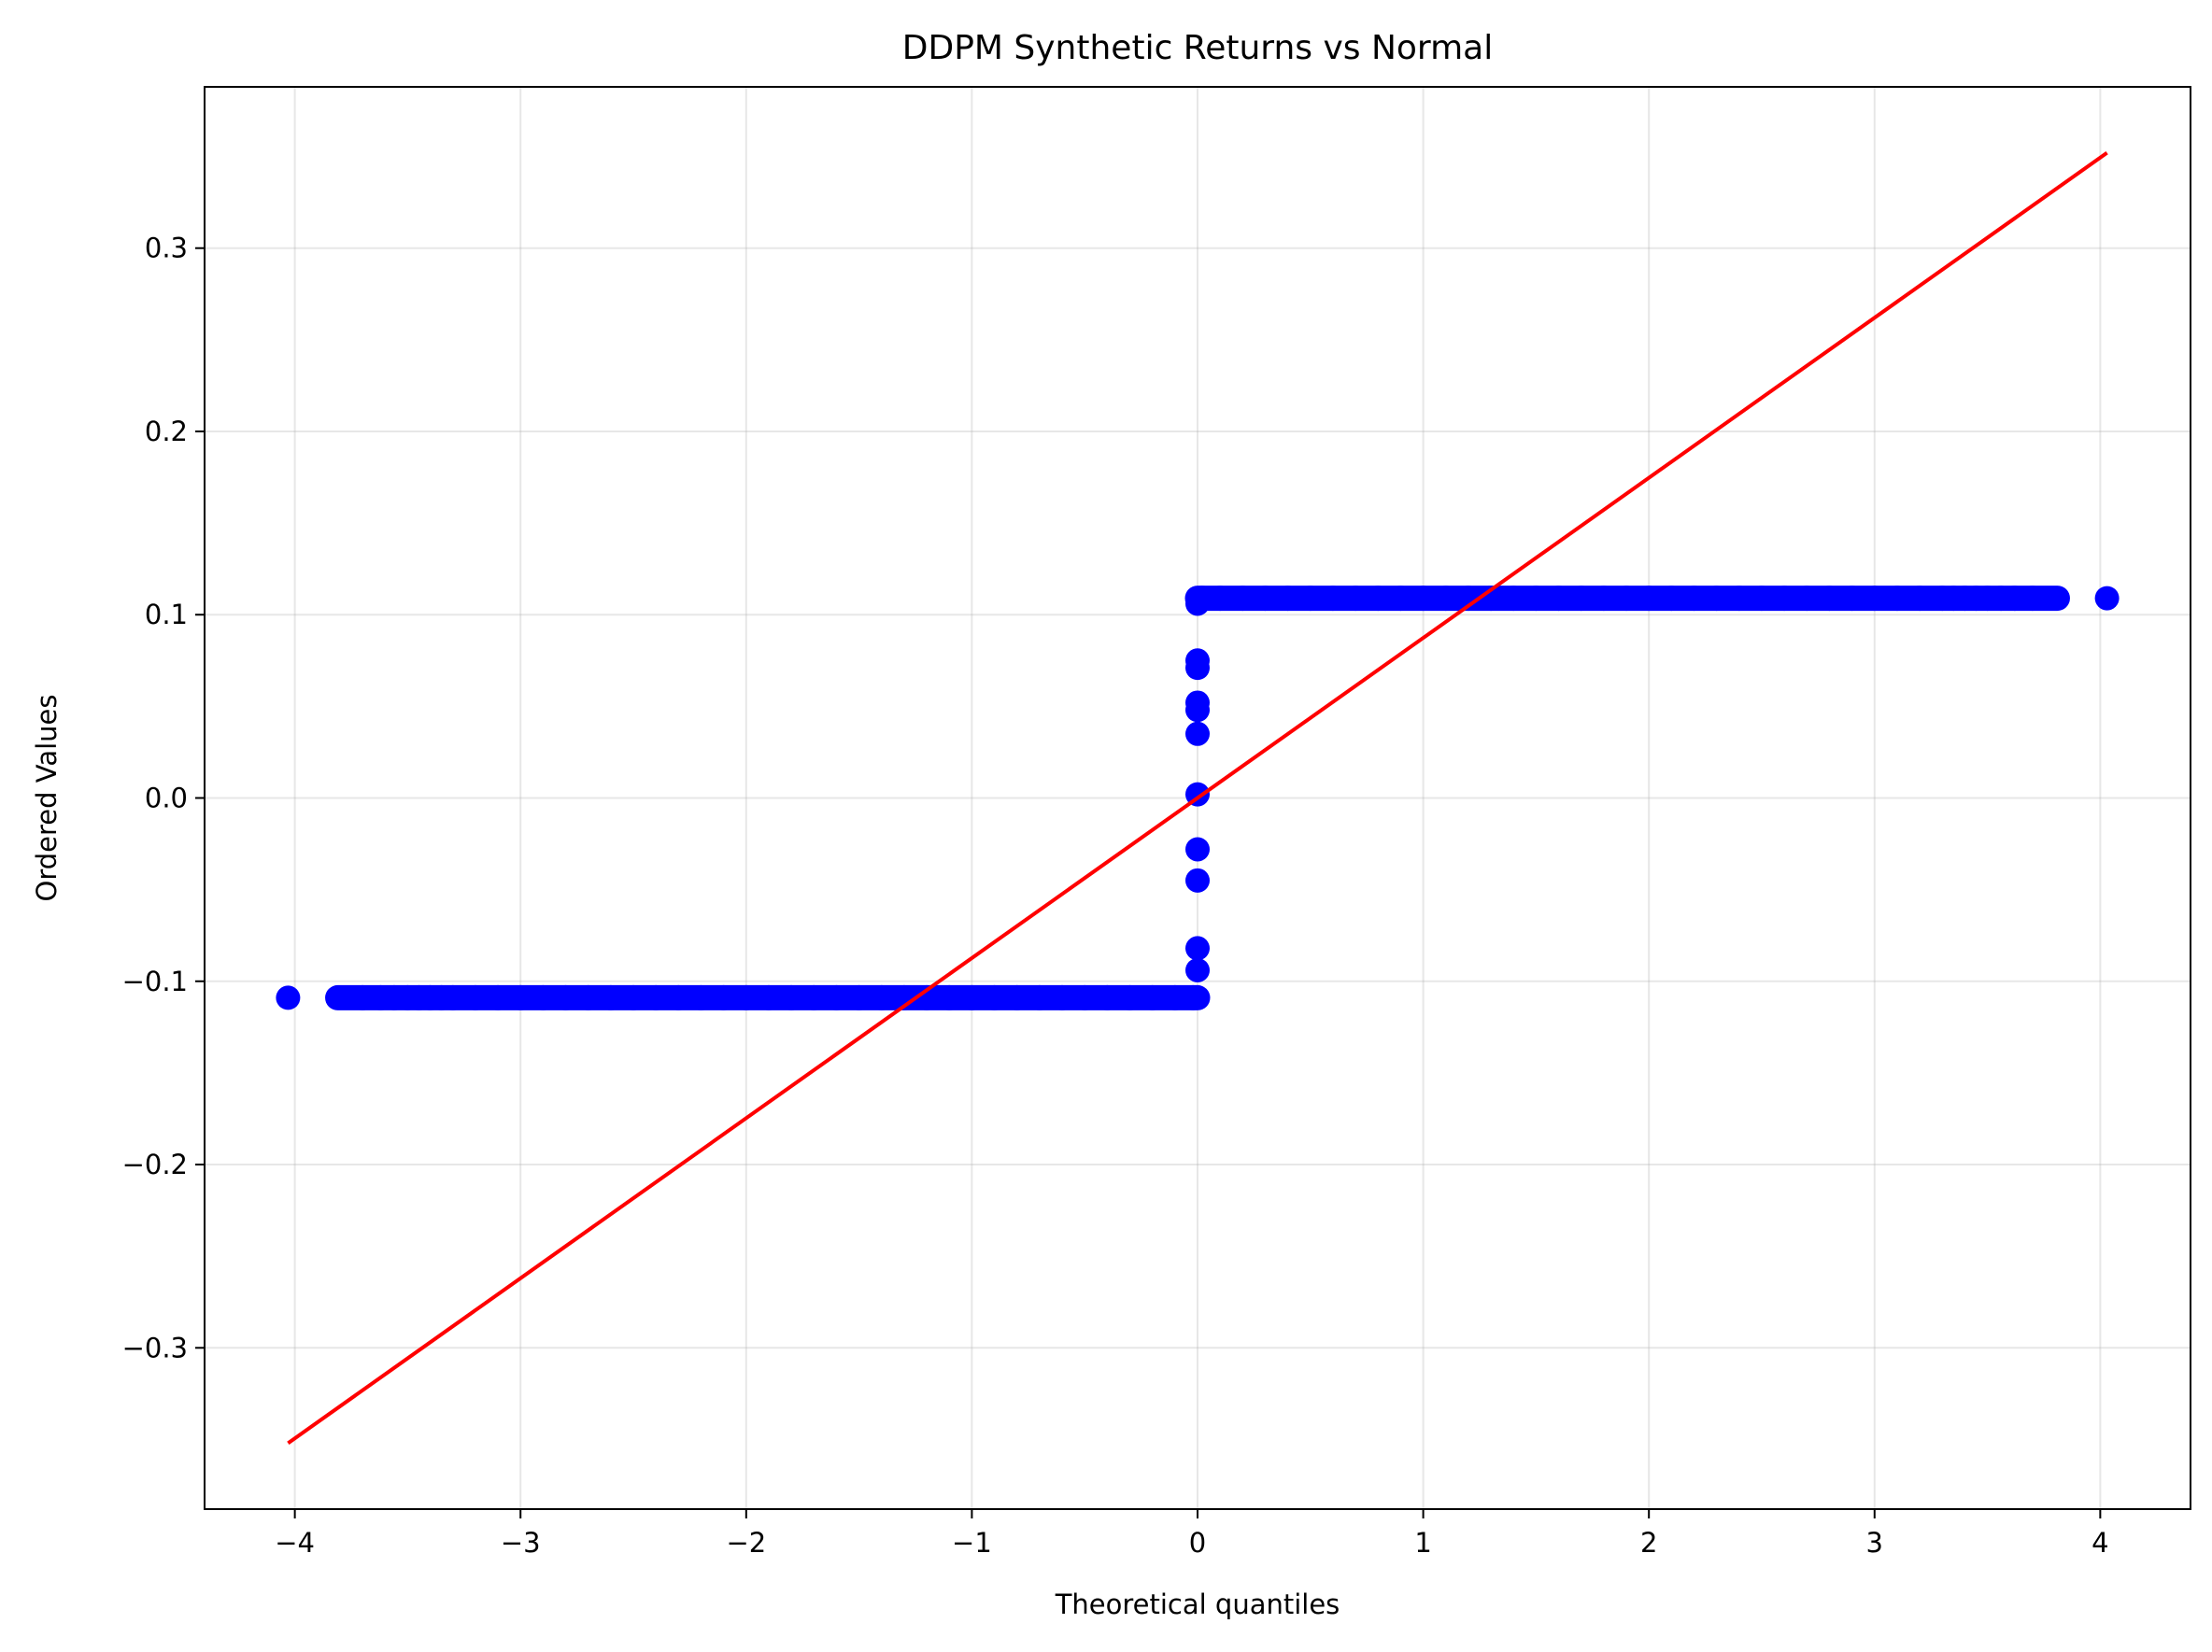  What do you see at coordinates (2100, 1543) in the screenshot?
I see `x-tick-label: 4` at bounding box center [2100, 1543].